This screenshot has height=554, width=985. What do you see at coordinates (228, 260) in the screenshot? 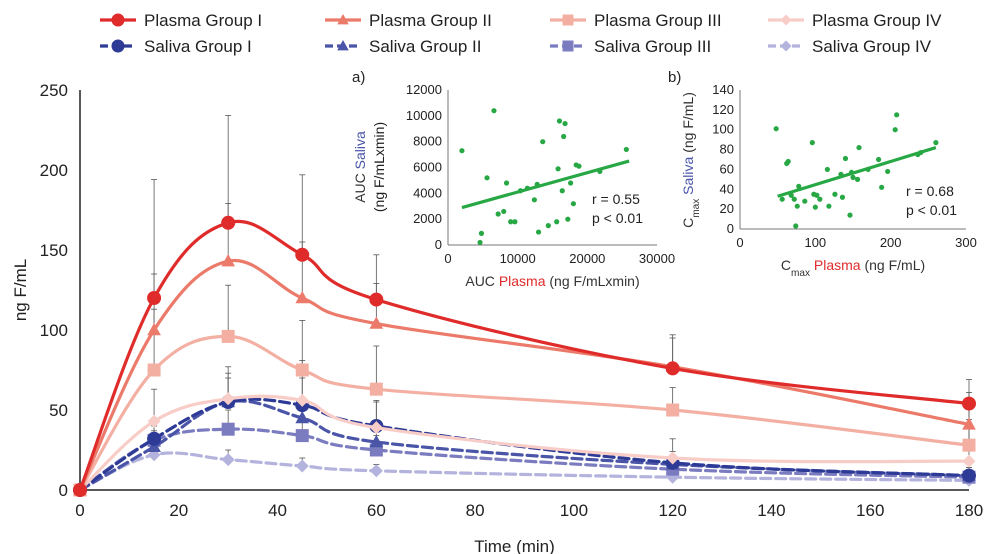
I see `data-point-s1-p2` at bounding box center [228, 260].